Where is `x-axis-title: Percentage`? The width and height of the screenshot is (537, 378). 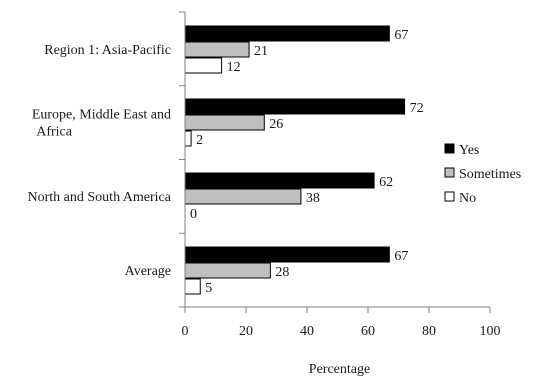 x-axis-title: Percentage is located at coordinates (339, 369).